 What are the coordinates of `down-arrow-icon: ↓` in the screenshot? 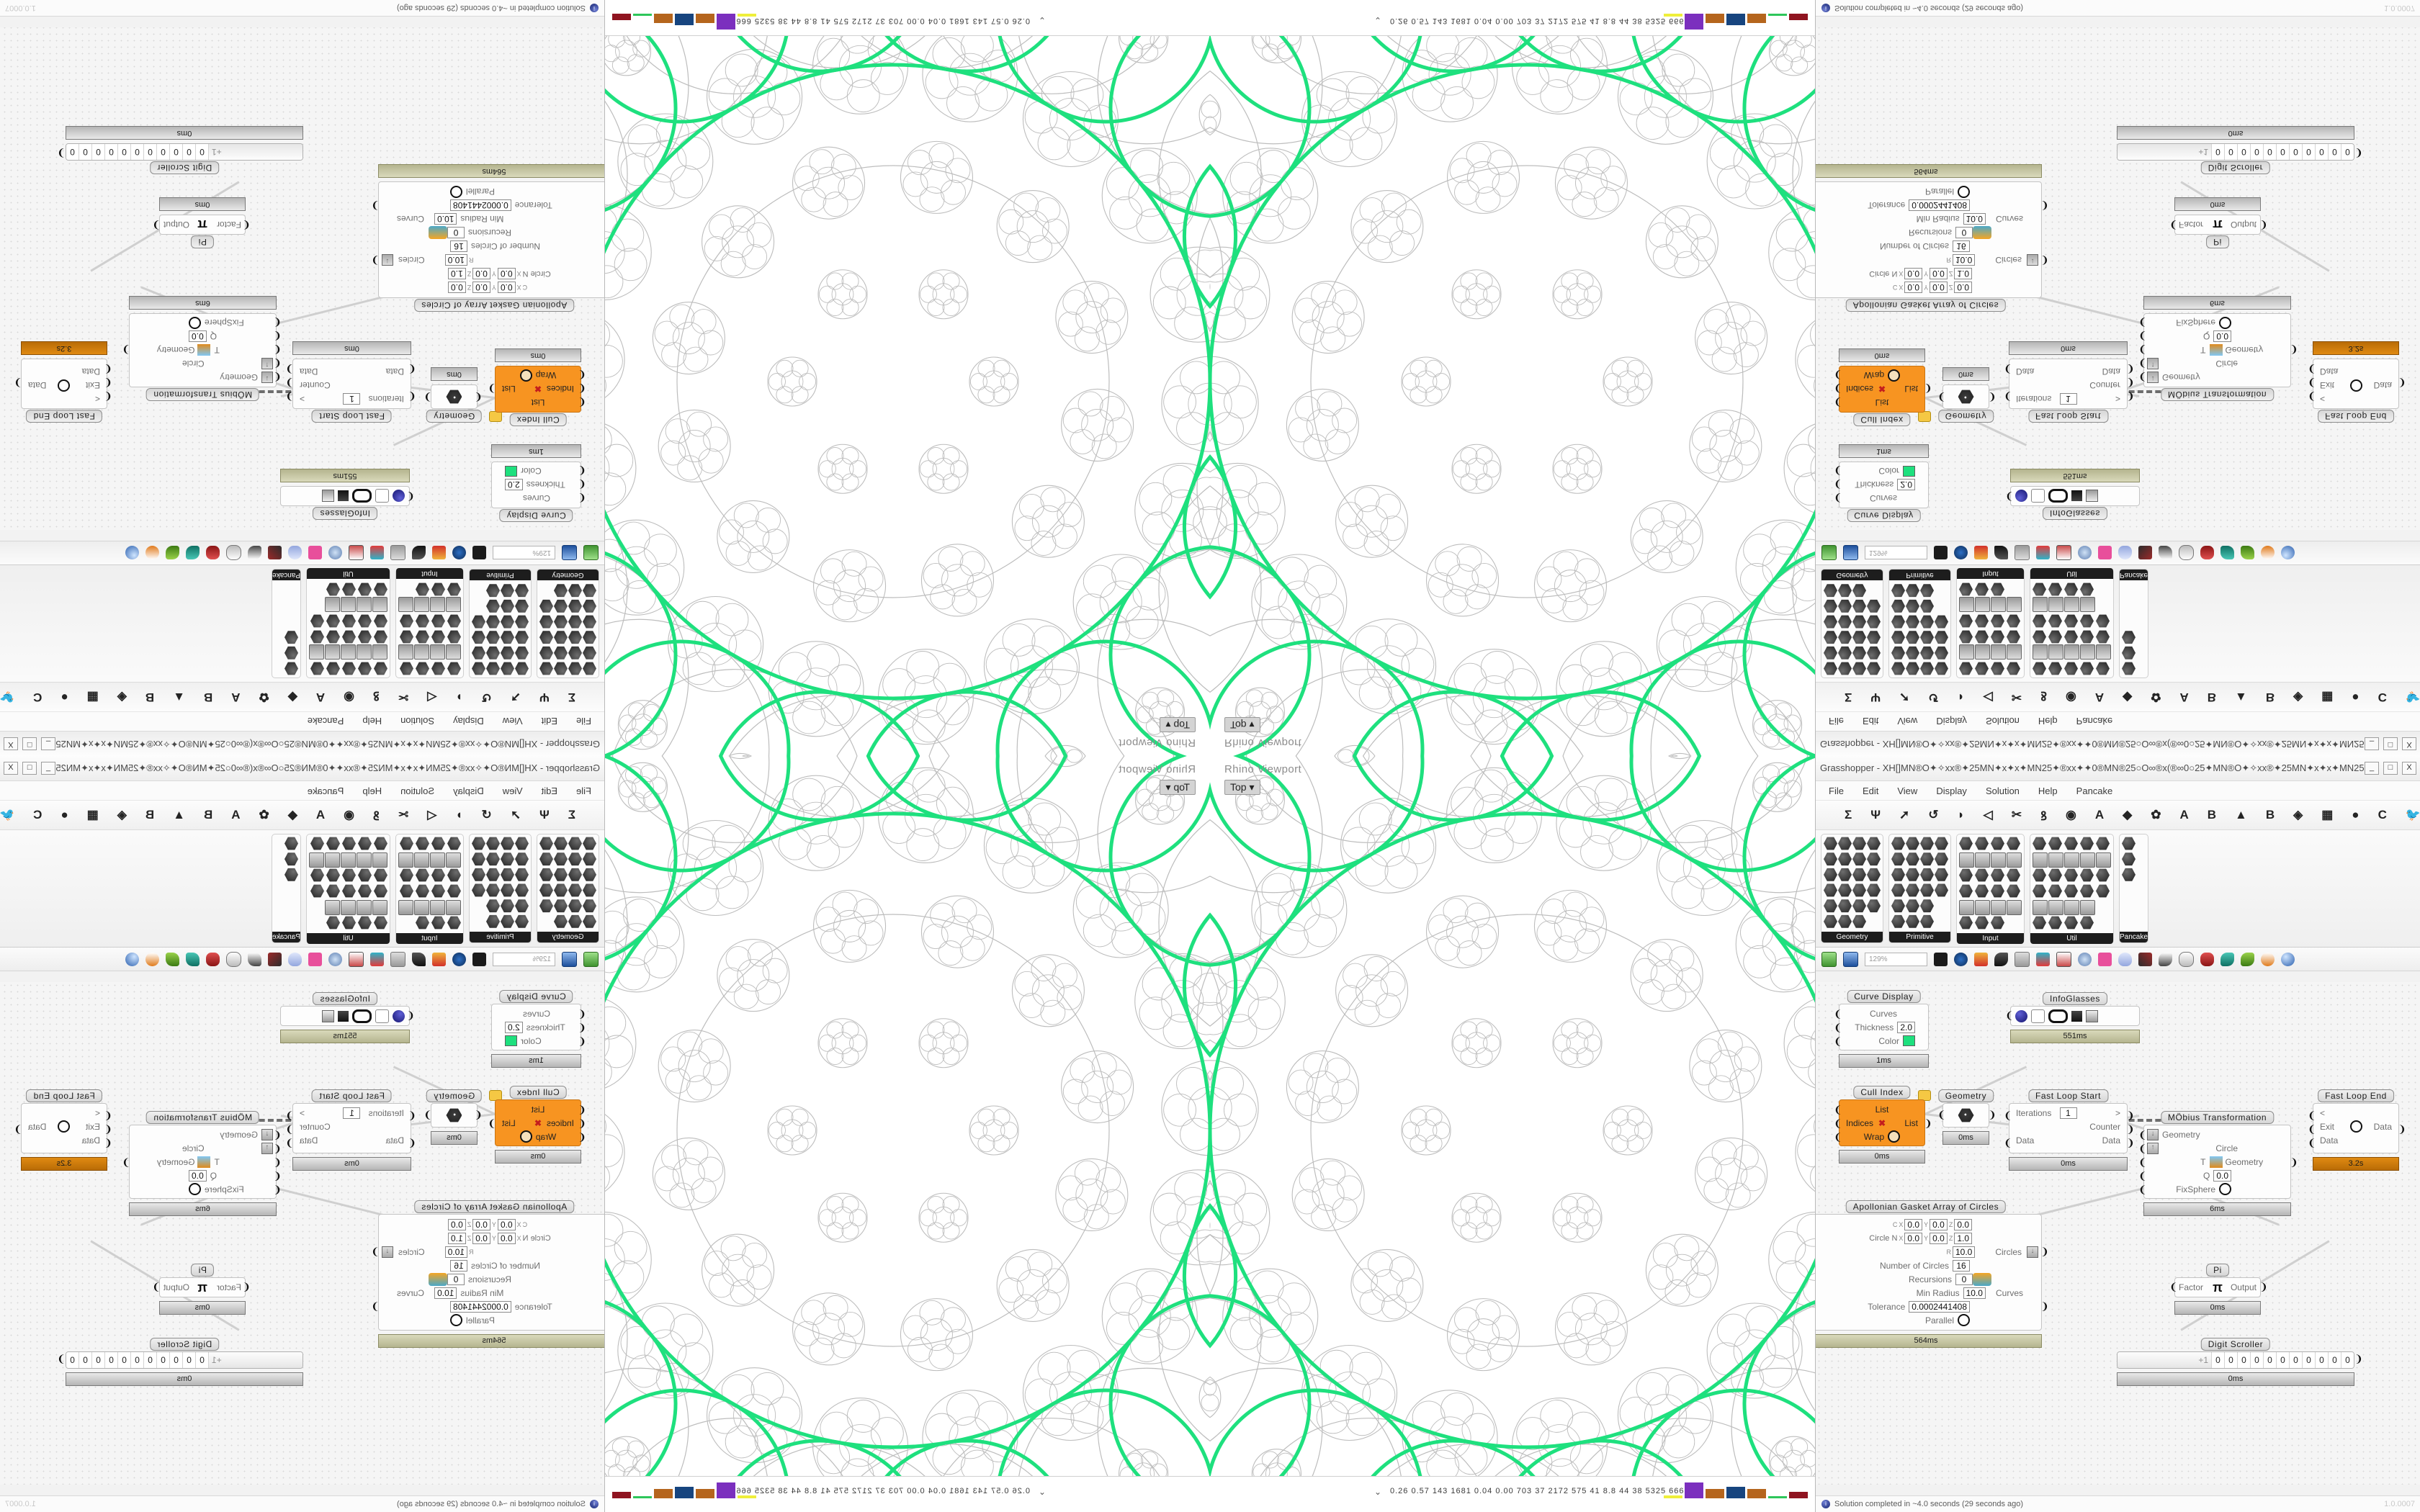 It's located at (267, 1134).